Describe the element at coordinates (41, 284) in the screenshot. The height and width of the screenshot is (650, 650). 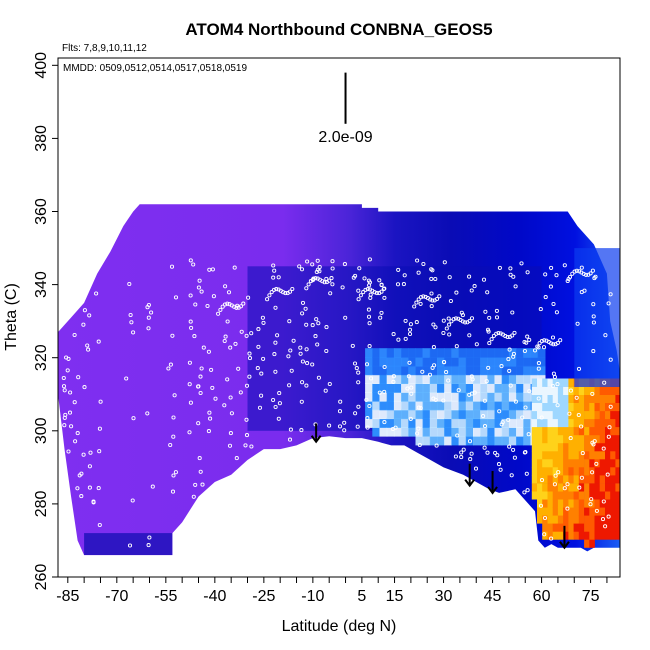
I see `y-tick-label: 340` at that location.